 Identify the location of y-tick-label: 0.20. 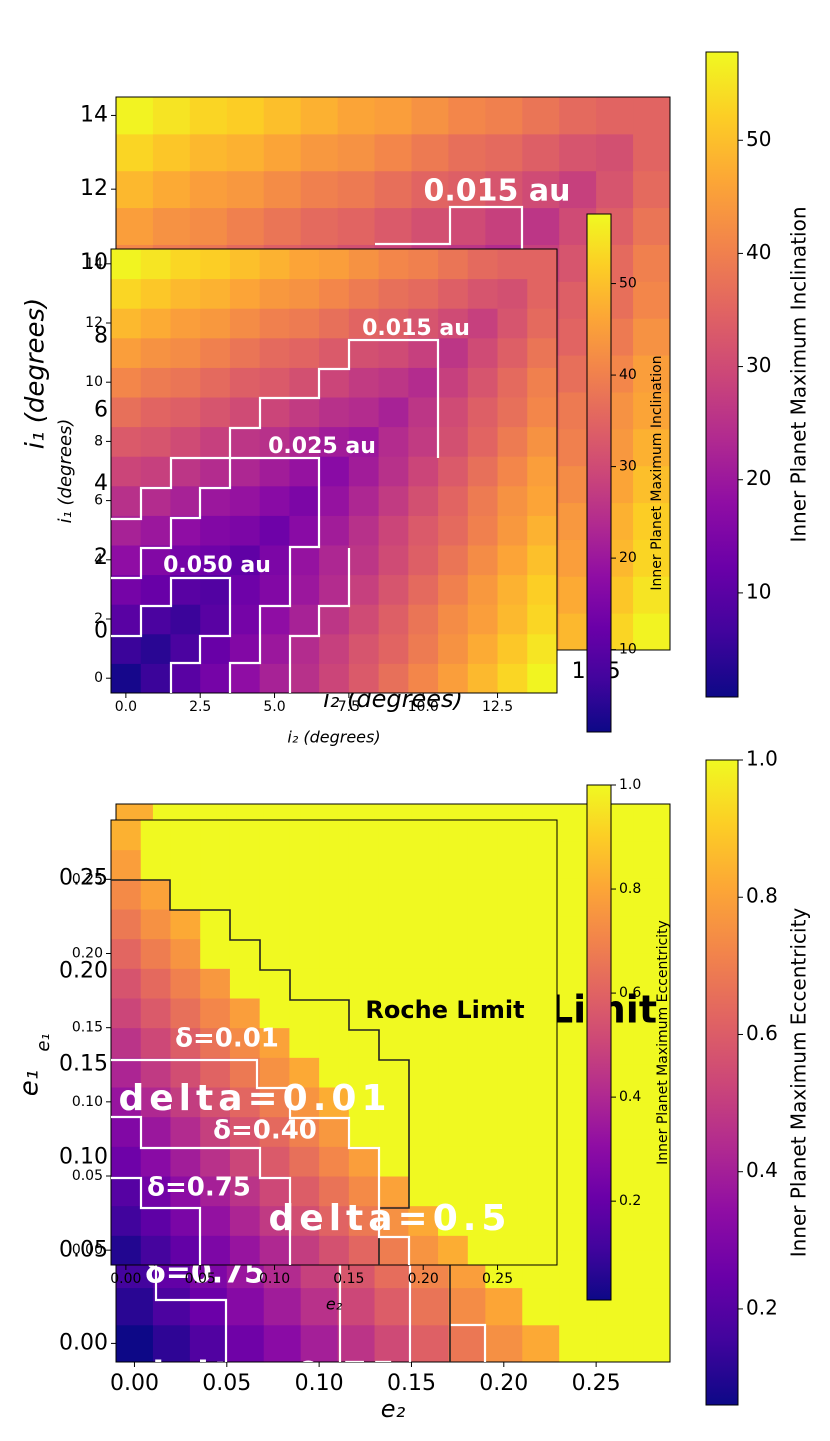
(87, 954).